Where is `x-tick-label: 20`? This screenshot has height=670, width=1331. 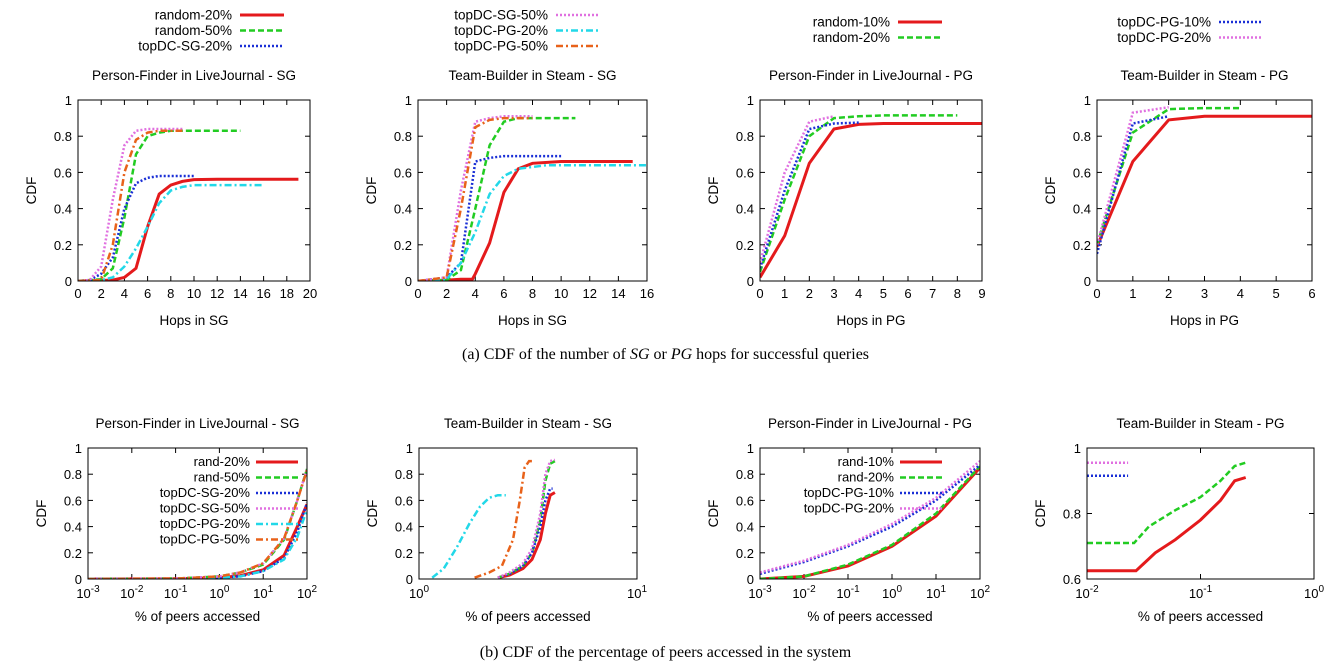 x-tick-label: 20 is located at coordinates (310, 293).